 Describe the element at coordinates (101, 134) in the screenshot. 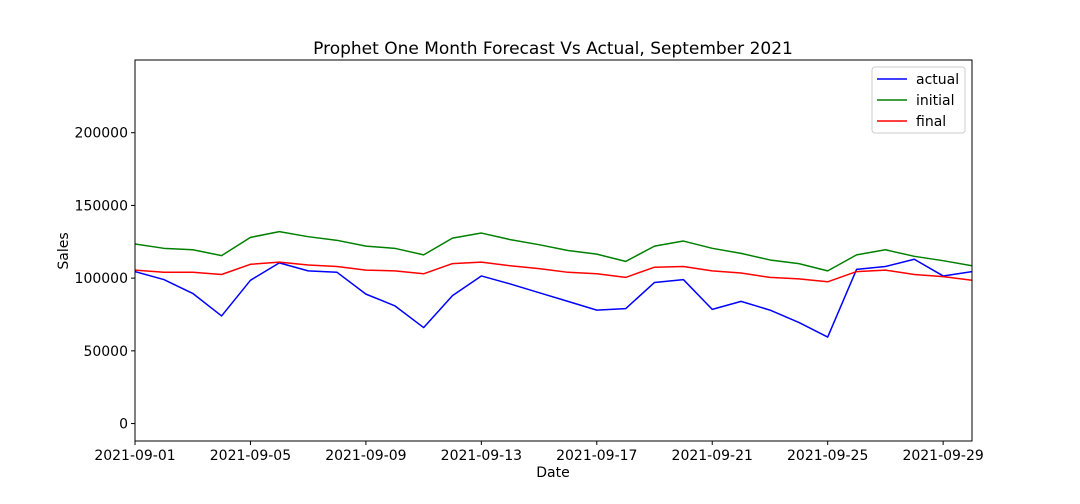

I see `y-tick-label: 200000` at that location.